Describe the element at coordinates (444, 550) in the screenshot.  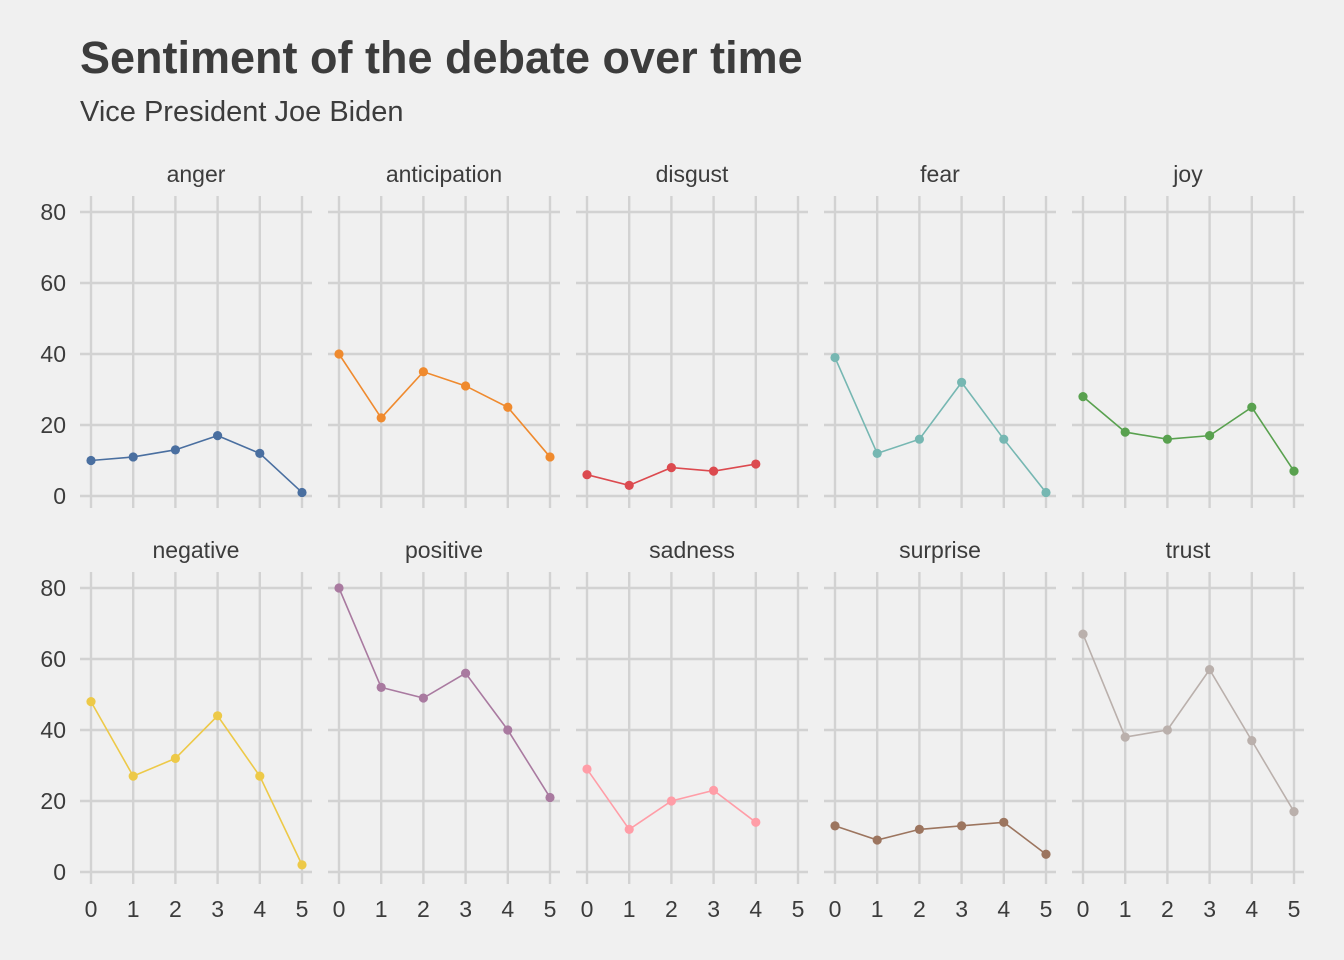
I see `facet-title: positive` at that location.